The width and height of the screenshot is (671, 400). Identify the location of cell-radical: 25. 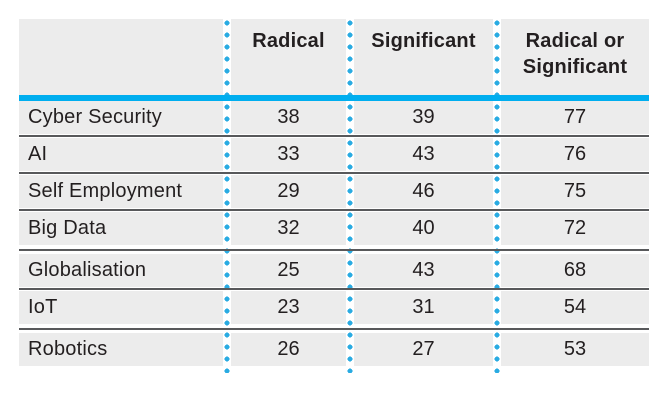
(288, 270).